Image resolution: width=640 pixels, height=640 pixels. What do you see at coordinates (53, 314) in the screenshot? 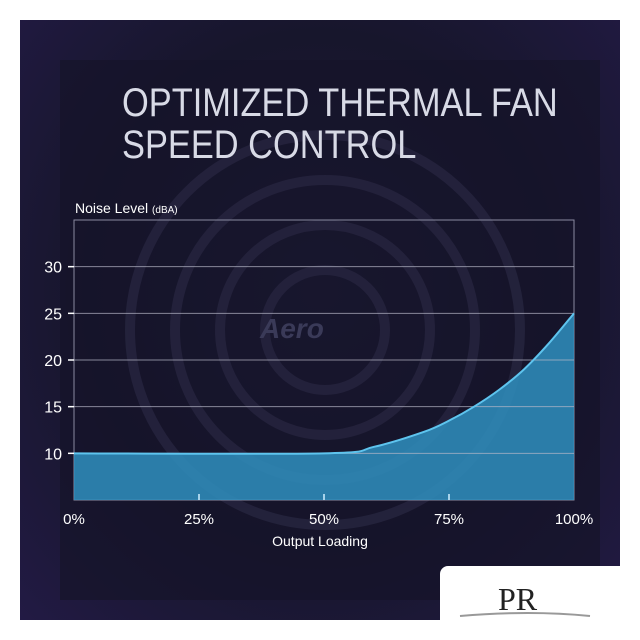
I see `y-tick-label: 25` at bounding box center [53, 314].